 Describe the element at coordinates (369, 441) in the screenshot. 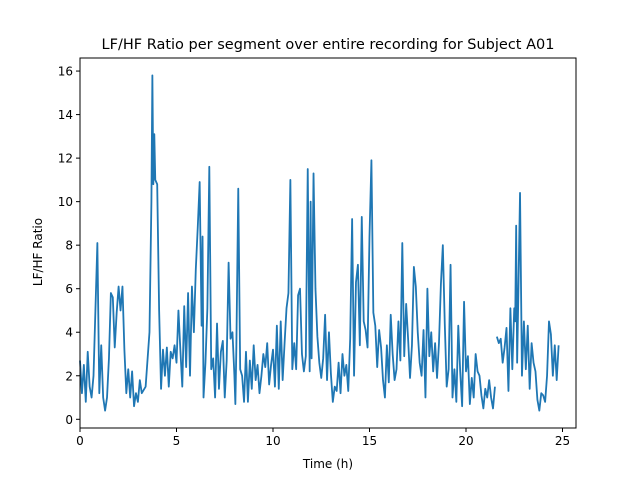

I see `x-tick-label-15: 15` at that location.